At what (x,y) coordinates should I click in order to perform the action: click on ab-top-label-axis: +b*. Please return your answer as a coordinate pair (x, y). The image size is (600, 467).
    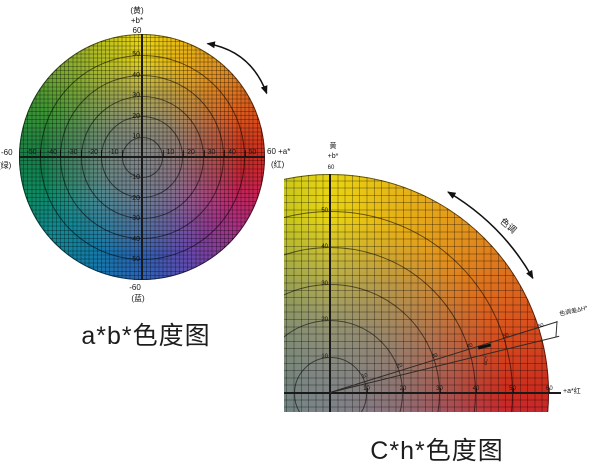
    Looking at the image, I should click on (137, 20).